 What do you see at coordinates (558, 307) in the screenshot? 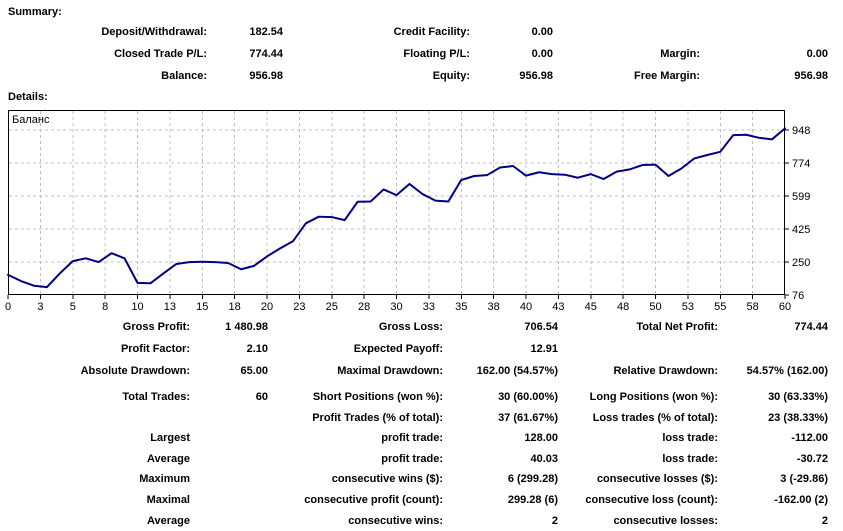
I see `svg-text: 43` at bounding box center [558, 307].